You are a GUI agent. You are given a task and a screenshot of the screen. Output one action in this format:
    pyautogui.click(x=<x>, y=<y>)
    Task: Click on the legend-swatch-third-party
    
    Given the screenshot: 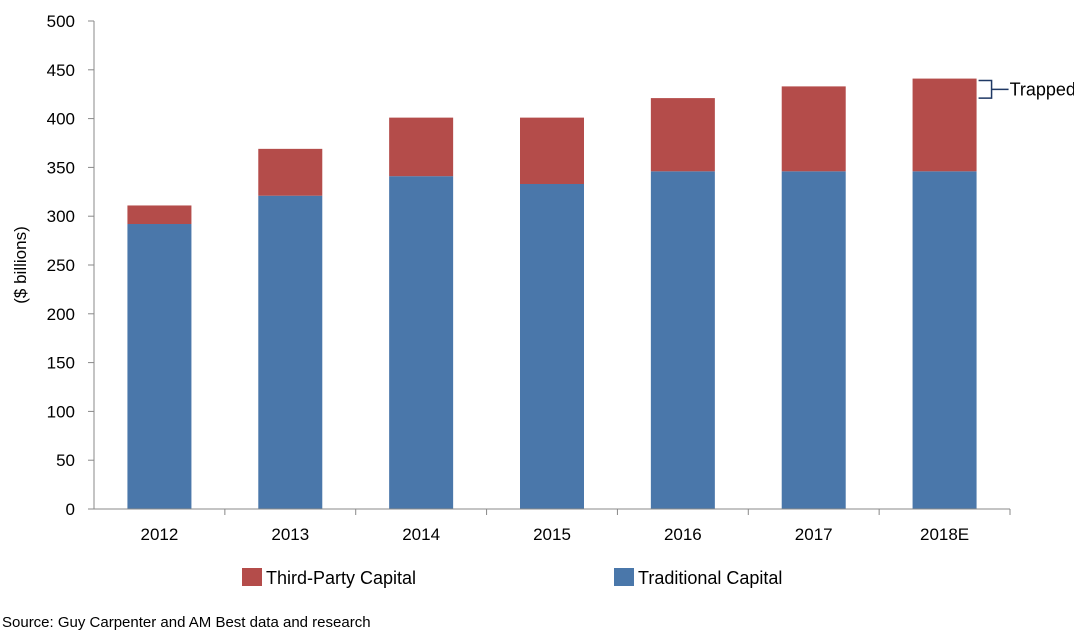 What is the action you would take?
    pyautogui.click(x=252, y=577)
    